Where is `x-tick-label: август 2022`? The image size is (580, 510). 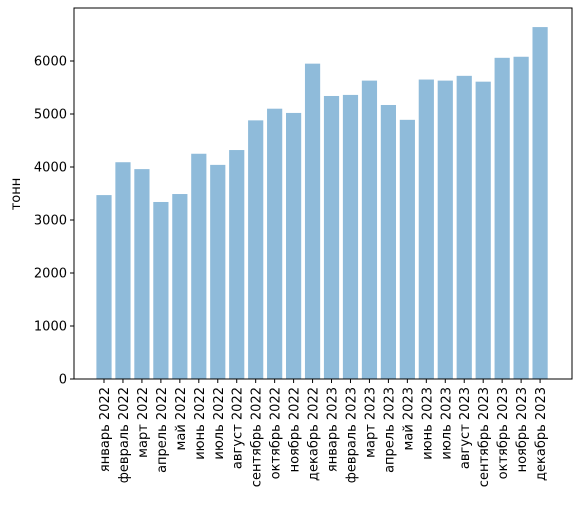 x-tick-label: август 2022 is located at coordinates (238, 428).